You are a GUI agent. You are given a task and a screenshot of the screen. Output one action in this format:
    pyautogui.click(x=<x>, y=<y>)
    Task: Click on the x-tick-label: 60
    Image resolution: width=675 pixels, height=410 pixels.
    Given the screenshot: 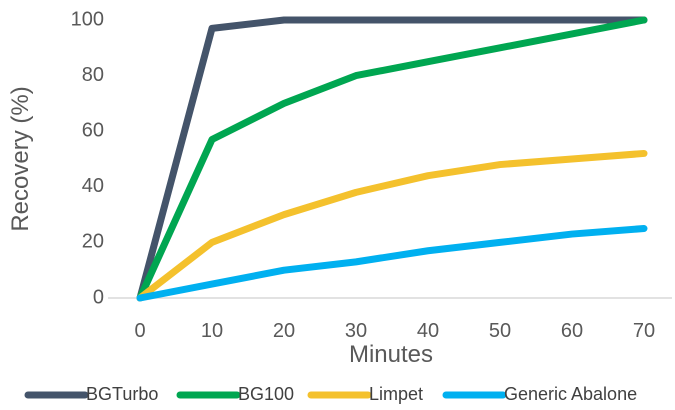 What is the action you would take?
    pyautogui.click(x=572, y=331)
    